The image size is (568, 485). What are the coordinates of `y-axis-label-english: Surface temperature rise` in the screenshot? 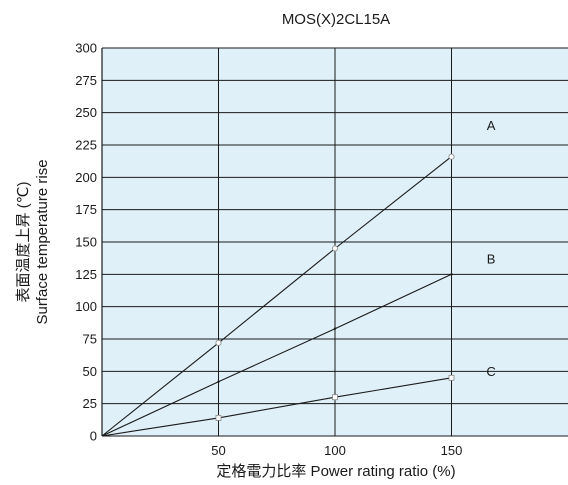 It's located at (42, 241).